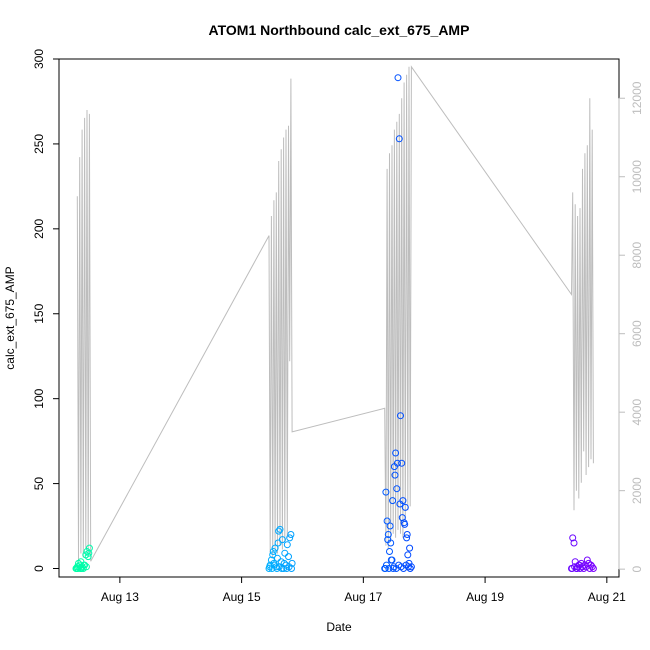 This screenshot has width=650, height=650. What do you see at coordinates (363, 597) in the screenshot?
I see `x-tick-label: Aug 17` at bounding box center [363, 597].